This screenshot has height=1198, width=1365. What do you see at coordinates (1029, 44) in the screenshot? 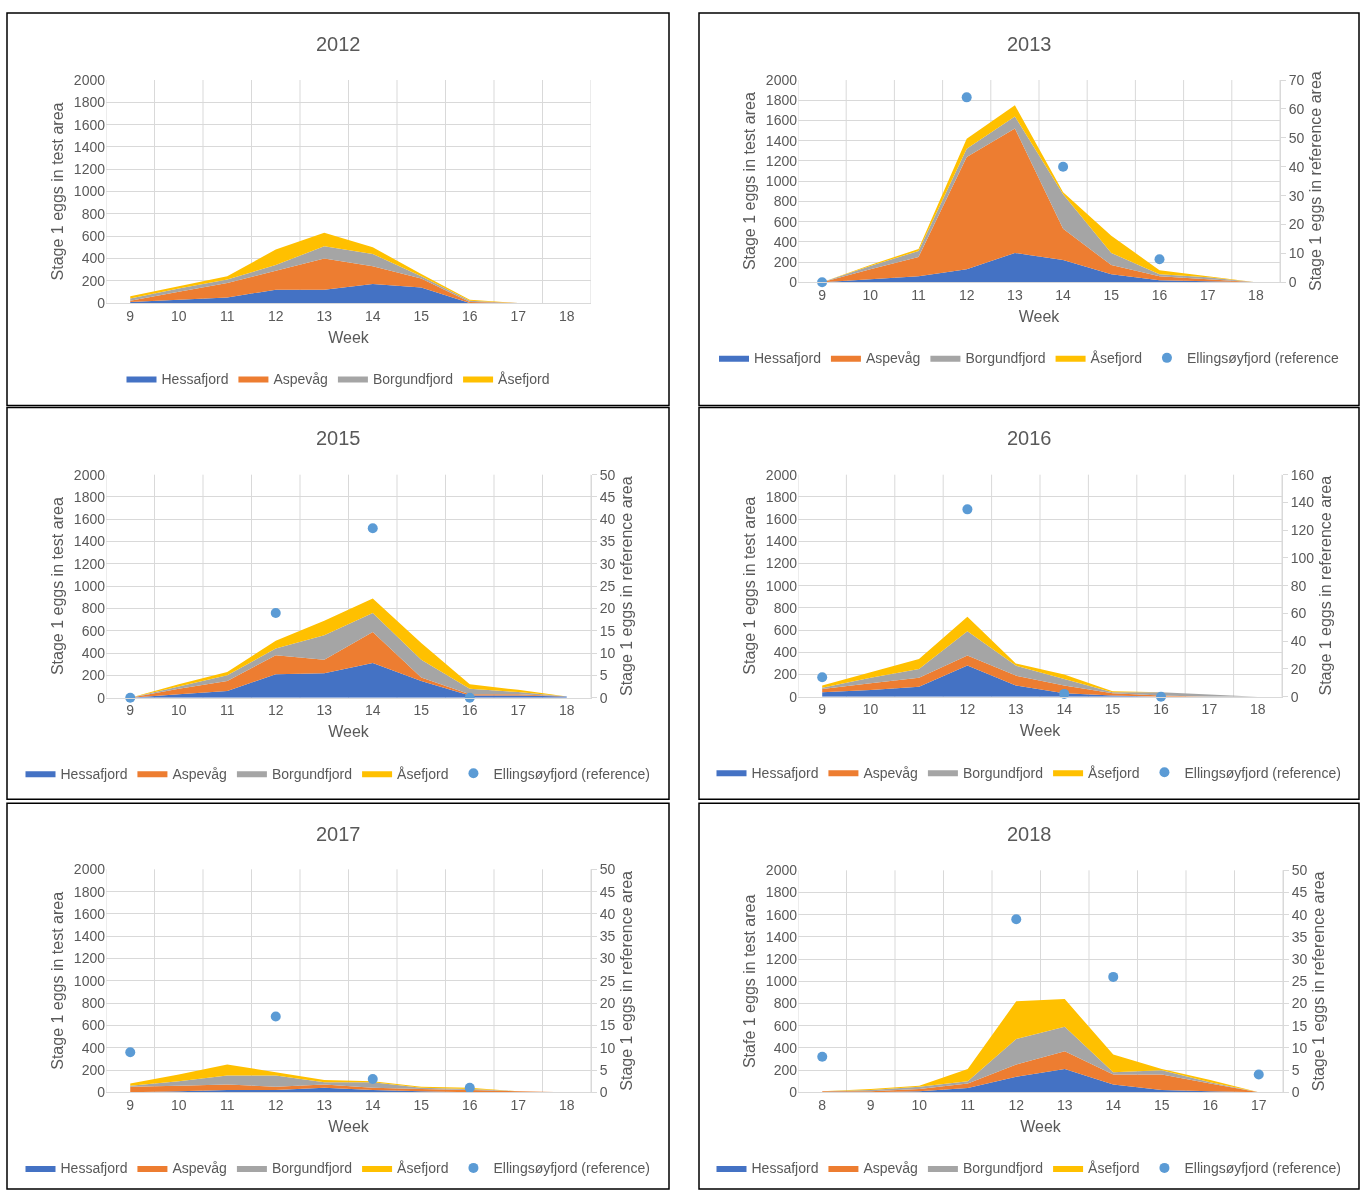
I see `chart-title: 2013` at bounding box center [1029, 44].